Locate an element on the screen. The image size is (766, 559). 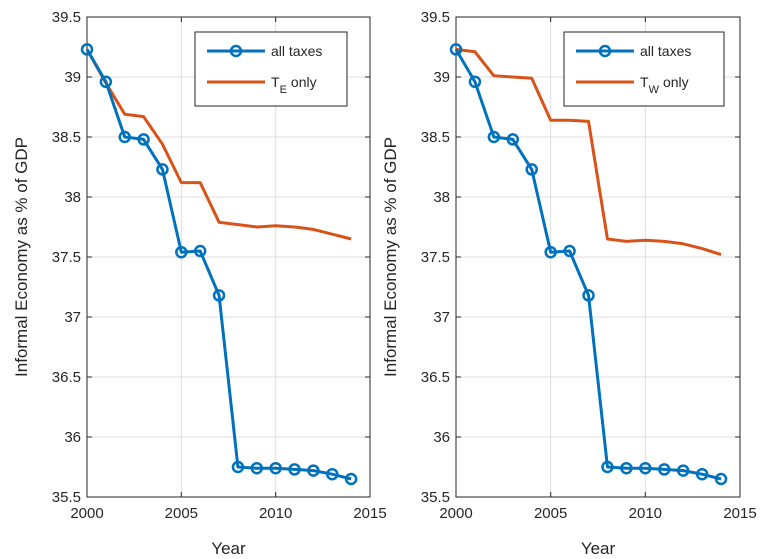
legend: all taxes TE only is located at coordinates (271, 69).